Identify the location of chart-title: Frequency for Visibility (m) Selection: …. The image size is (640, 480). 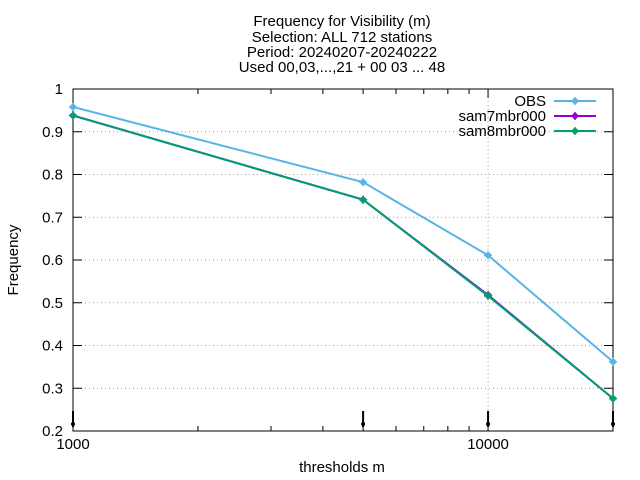
(342, 44).